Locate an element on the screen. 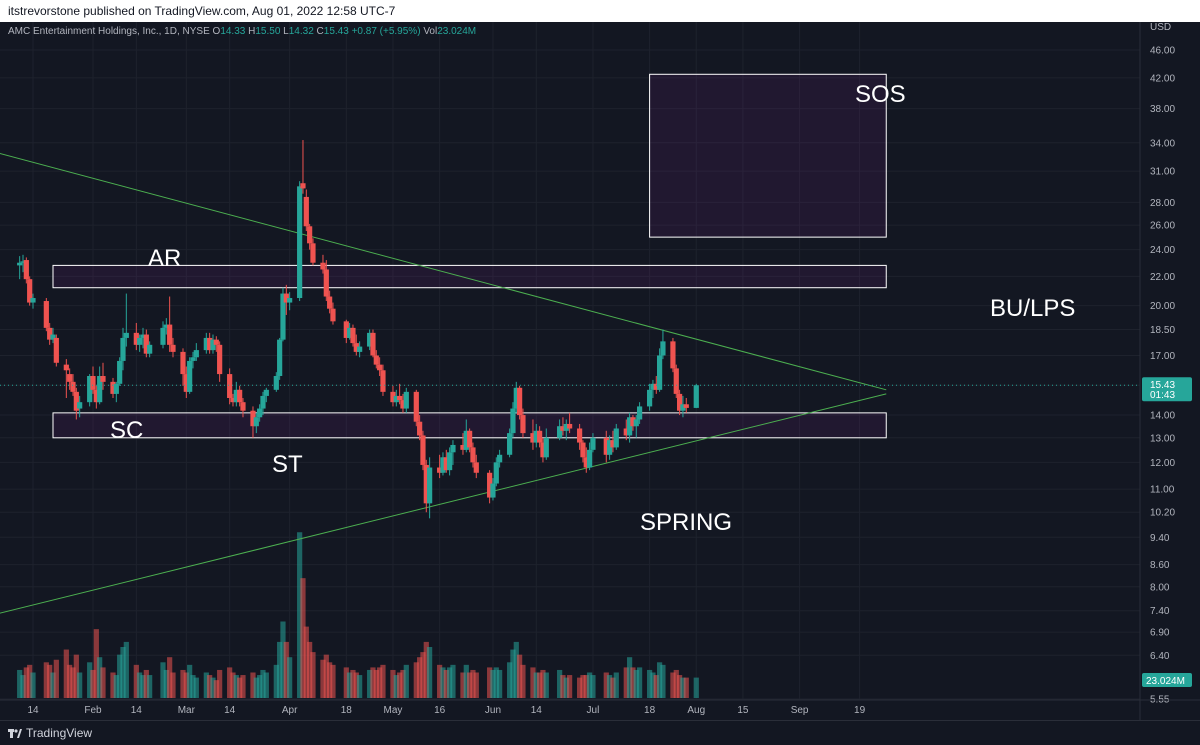  tradingview-logo-icon is located at coordinates (15, 733).